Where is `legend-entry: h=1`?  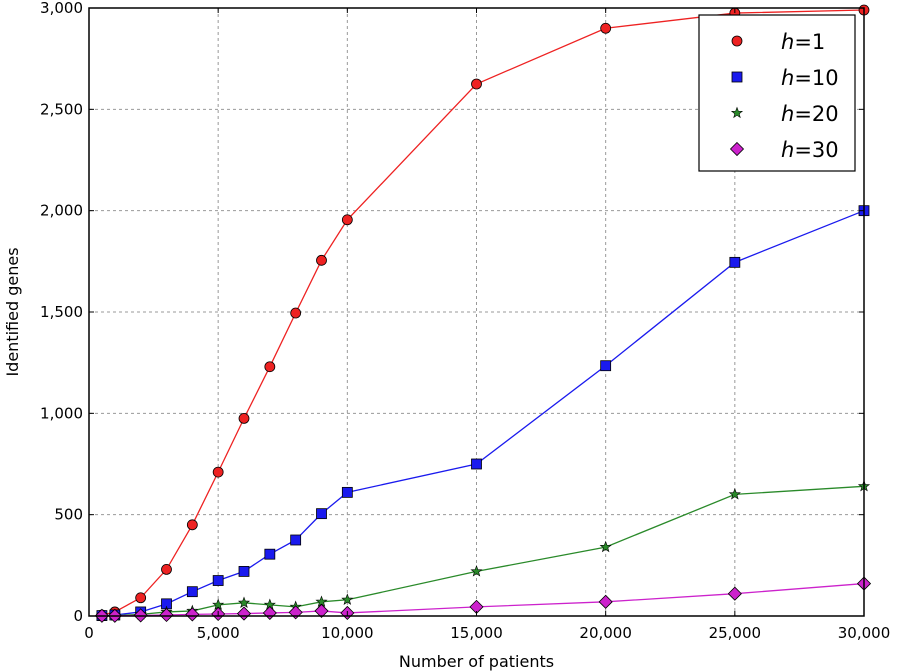
legend-entry: h=1 is located at coordinates (778, 42).